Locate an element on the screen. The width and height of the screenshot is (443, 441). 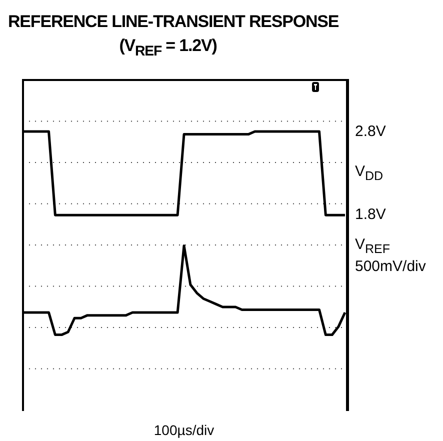
text: 2.8V is located at coordinates (370, 131).